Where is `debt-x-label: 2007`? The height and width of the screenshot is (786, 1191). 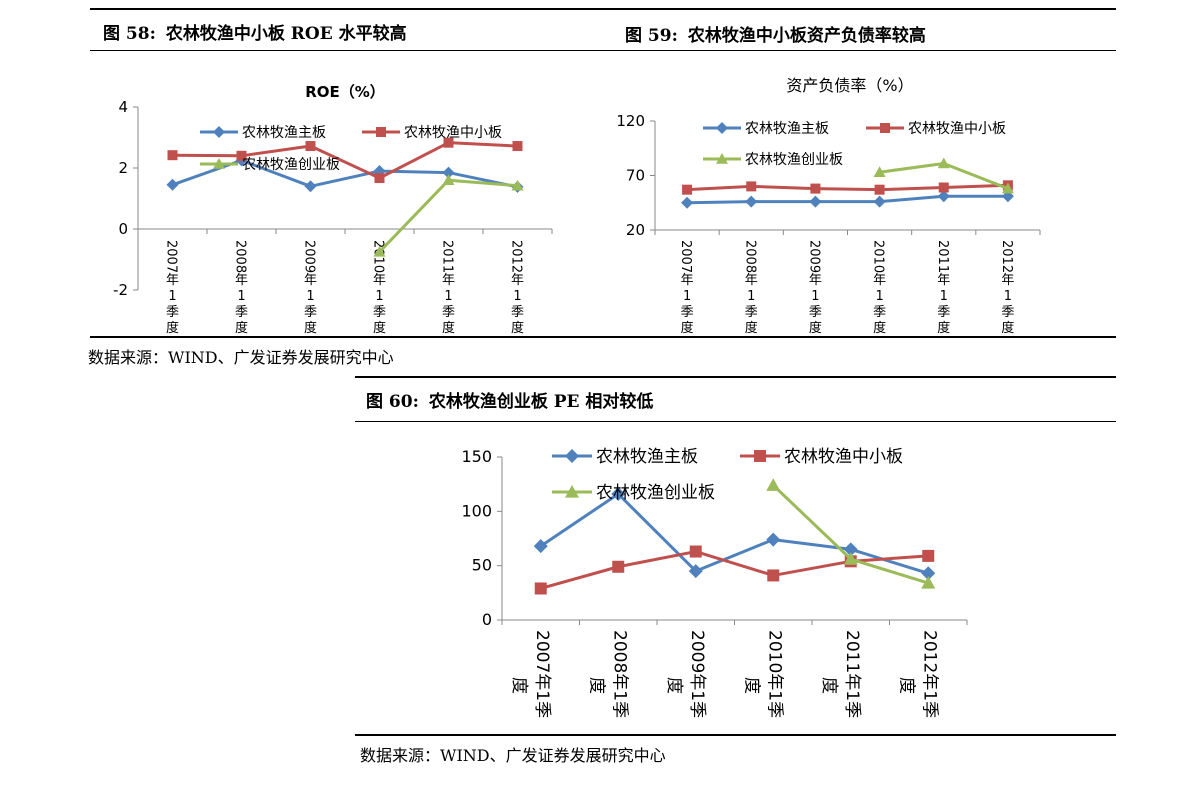
debt-x-label: 2007 is located at coordinates (685, 256).